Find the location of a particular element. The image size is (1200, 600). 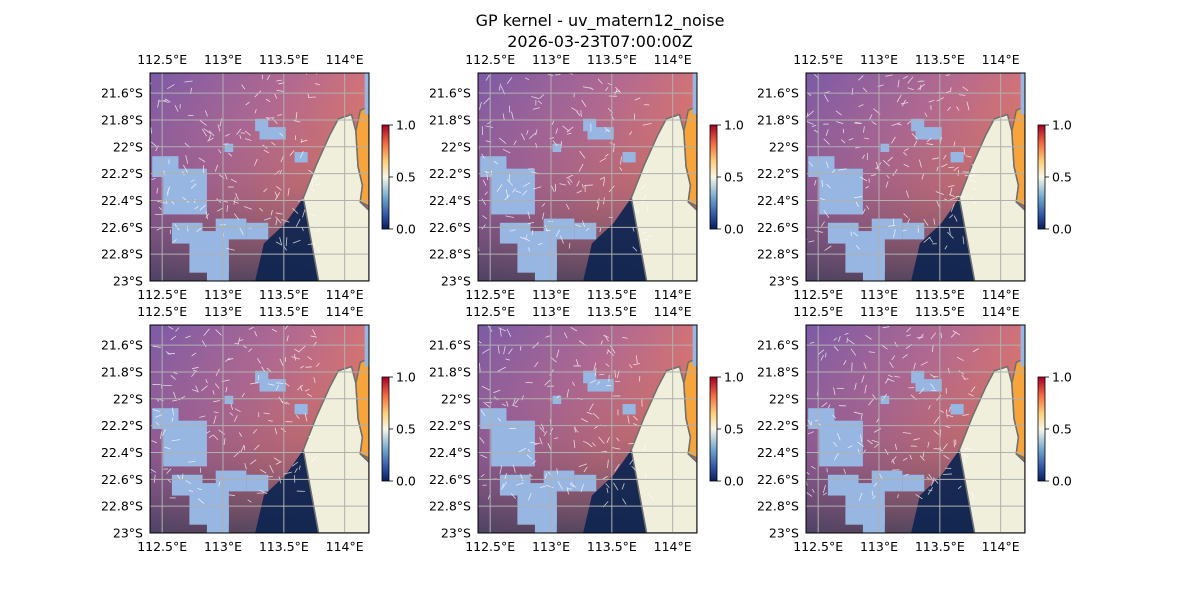

lon-label-top: 114°E is located at coordinates (673, 311).